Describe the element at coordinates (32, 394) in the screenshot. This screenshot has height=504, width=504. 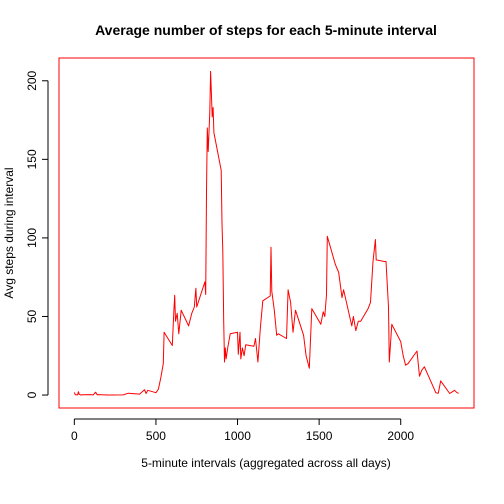
I see `y-tick-label: 0` at that location.